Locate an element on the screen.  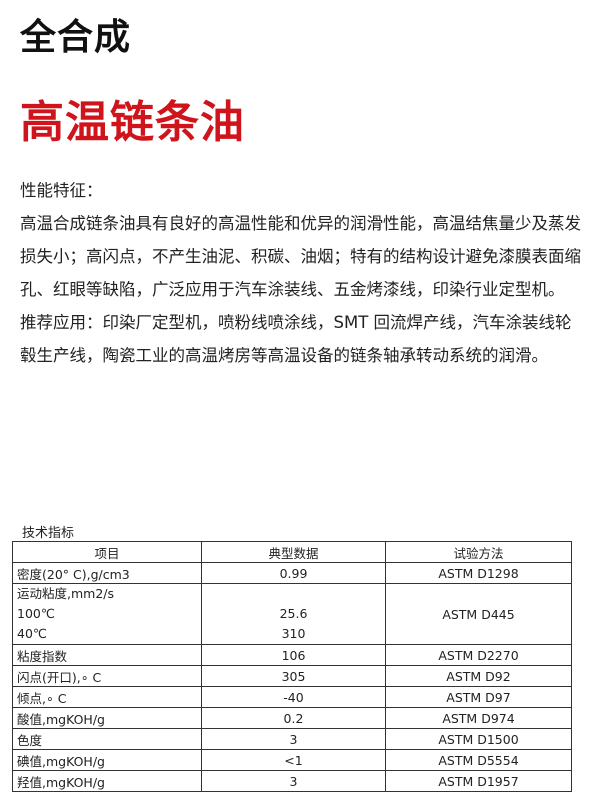
table-row: 闪点(开口),∘ C 305 ASTM D92 is located at coordinates (292, 676).